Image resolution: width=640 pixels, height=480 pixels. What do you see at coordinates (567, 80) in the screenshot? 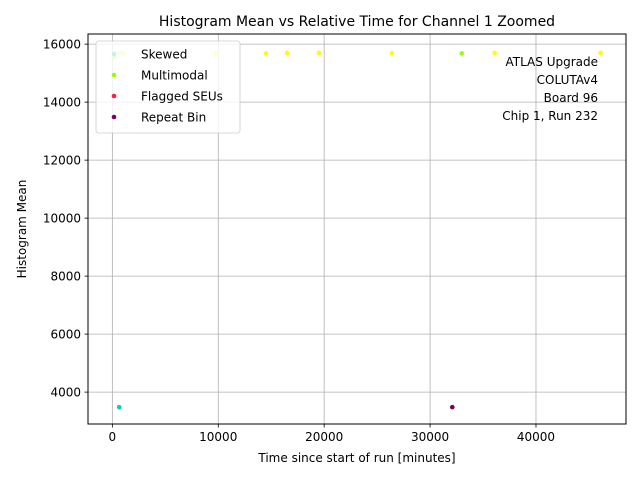
I see `annotation-line: COLUTAv4` at bounding box center [567, 80].